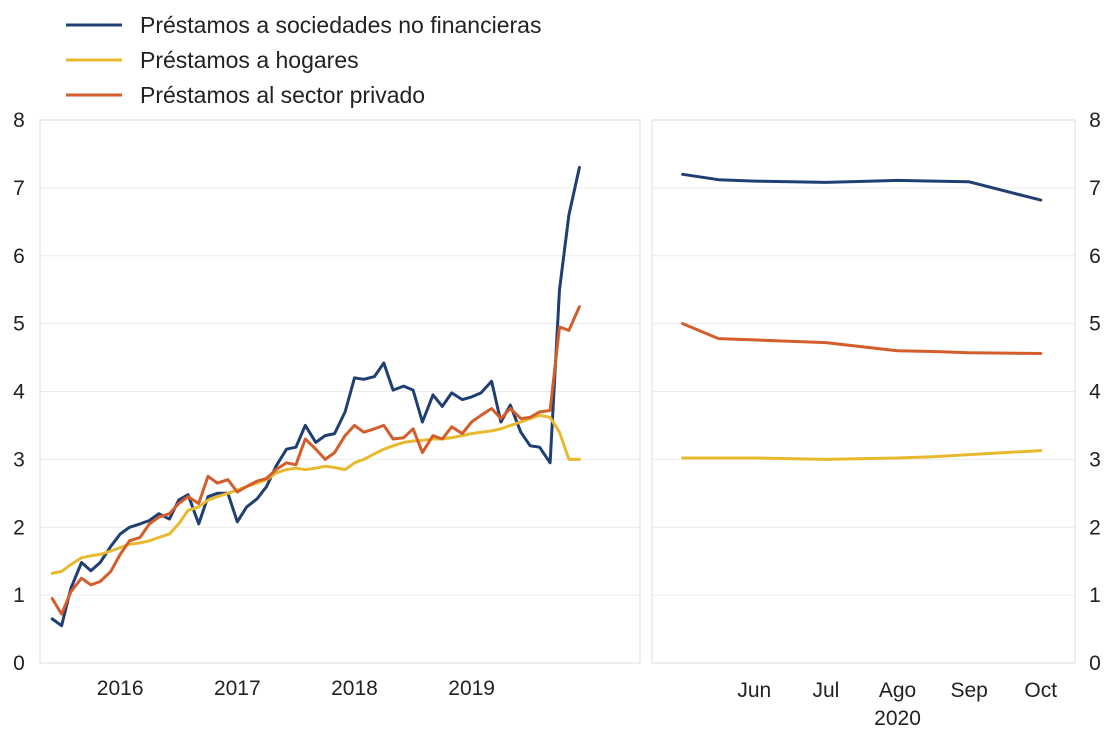 This screenshot has height=731, width=1115. I want to click on legend-label-hh: Préstamos a hogares, so click(249, 60).